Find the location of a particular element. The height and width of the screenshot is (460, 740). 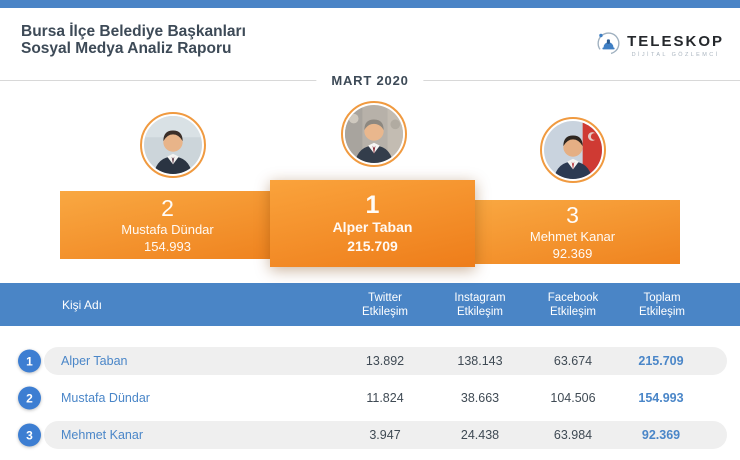

row-instagram-value: 38.663 is located at coordinates (480, 398).